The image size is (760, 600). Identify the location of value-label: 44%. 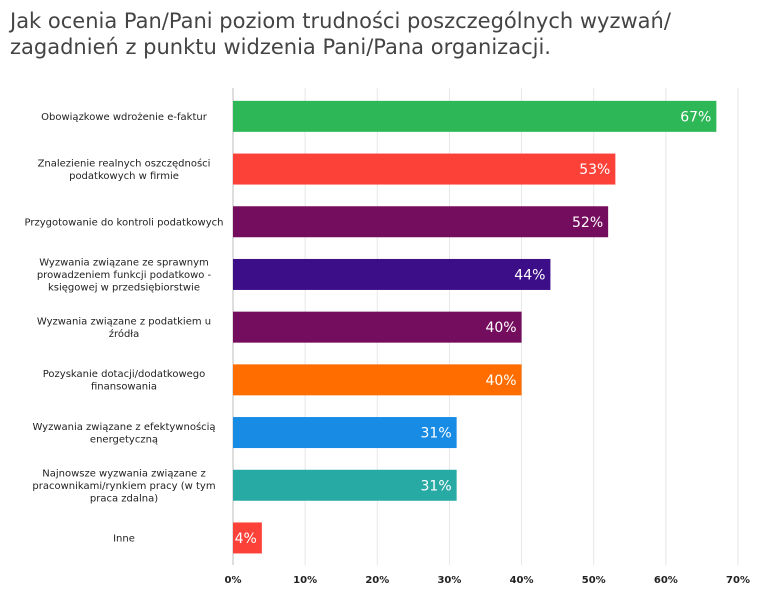
(529, 275).